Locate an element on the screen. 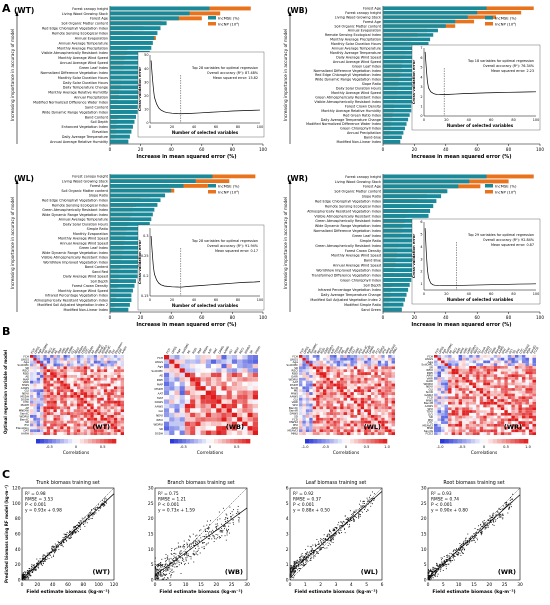 This screenshot has height=605, width=550. category-label: Monthly Solar Duration Hours is located at coordinates (356, 44).